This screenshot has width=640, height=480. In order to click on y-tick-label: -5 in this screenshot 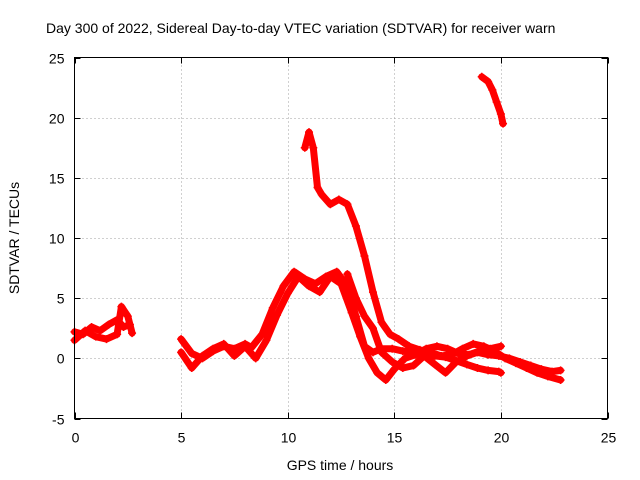, I will do `click(58, 420)`.